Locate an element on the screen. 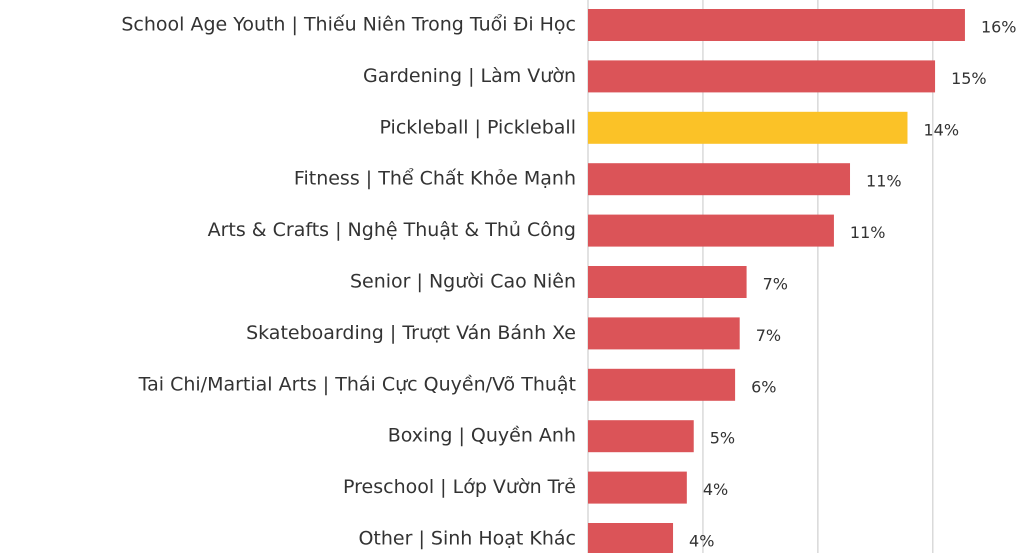 The height and width of the screenshot is (553, 1027). value-label: 5% is located at coordinates (722, 438).